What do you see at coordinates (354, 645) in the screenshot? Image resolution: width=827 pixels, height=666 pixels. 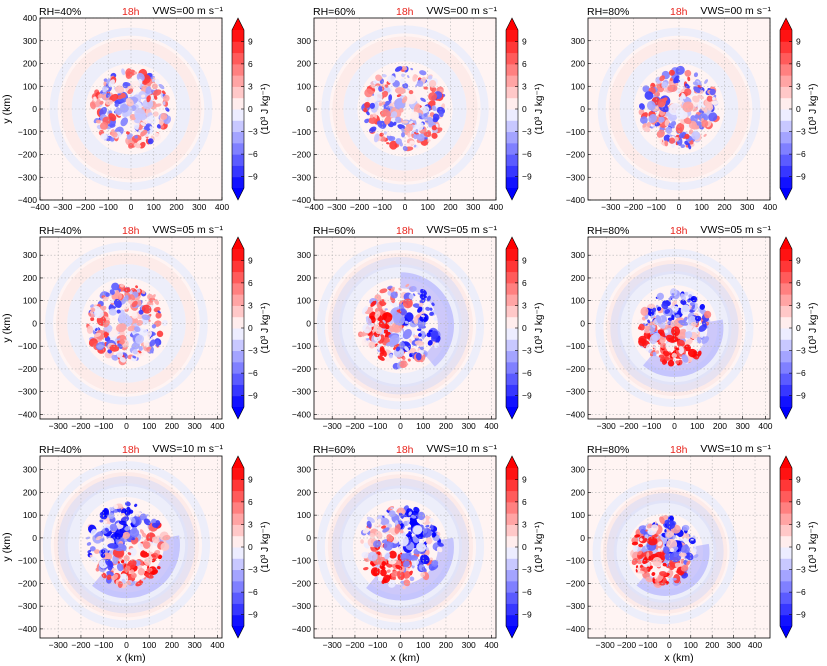 I see `tick-label-x: −200` at bounding box center [354, 645].